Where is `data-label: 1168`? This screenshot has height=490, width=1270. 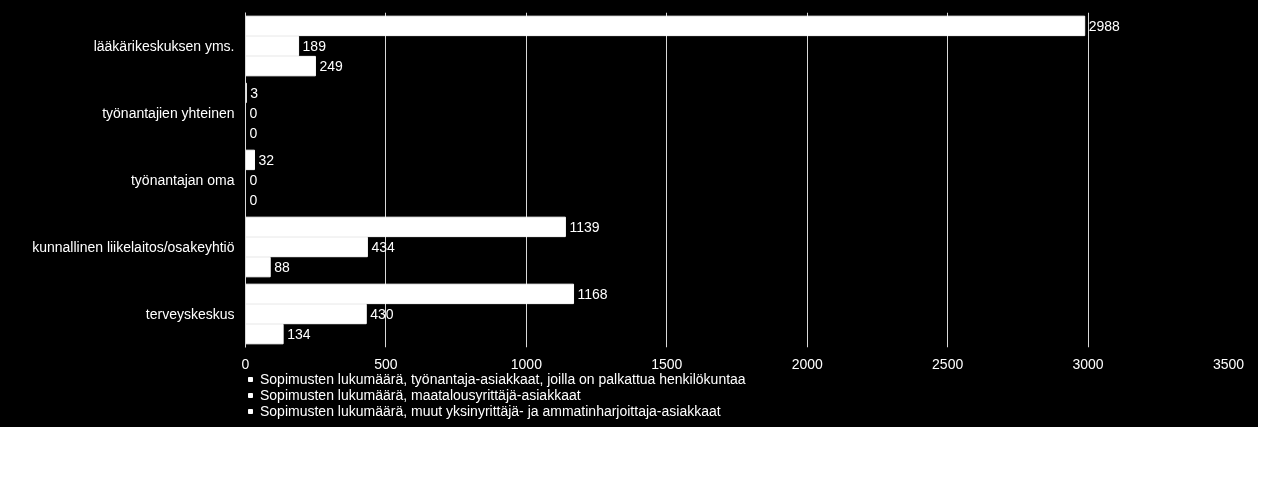 data-label: 1168 is located at coordinates (592, 293).